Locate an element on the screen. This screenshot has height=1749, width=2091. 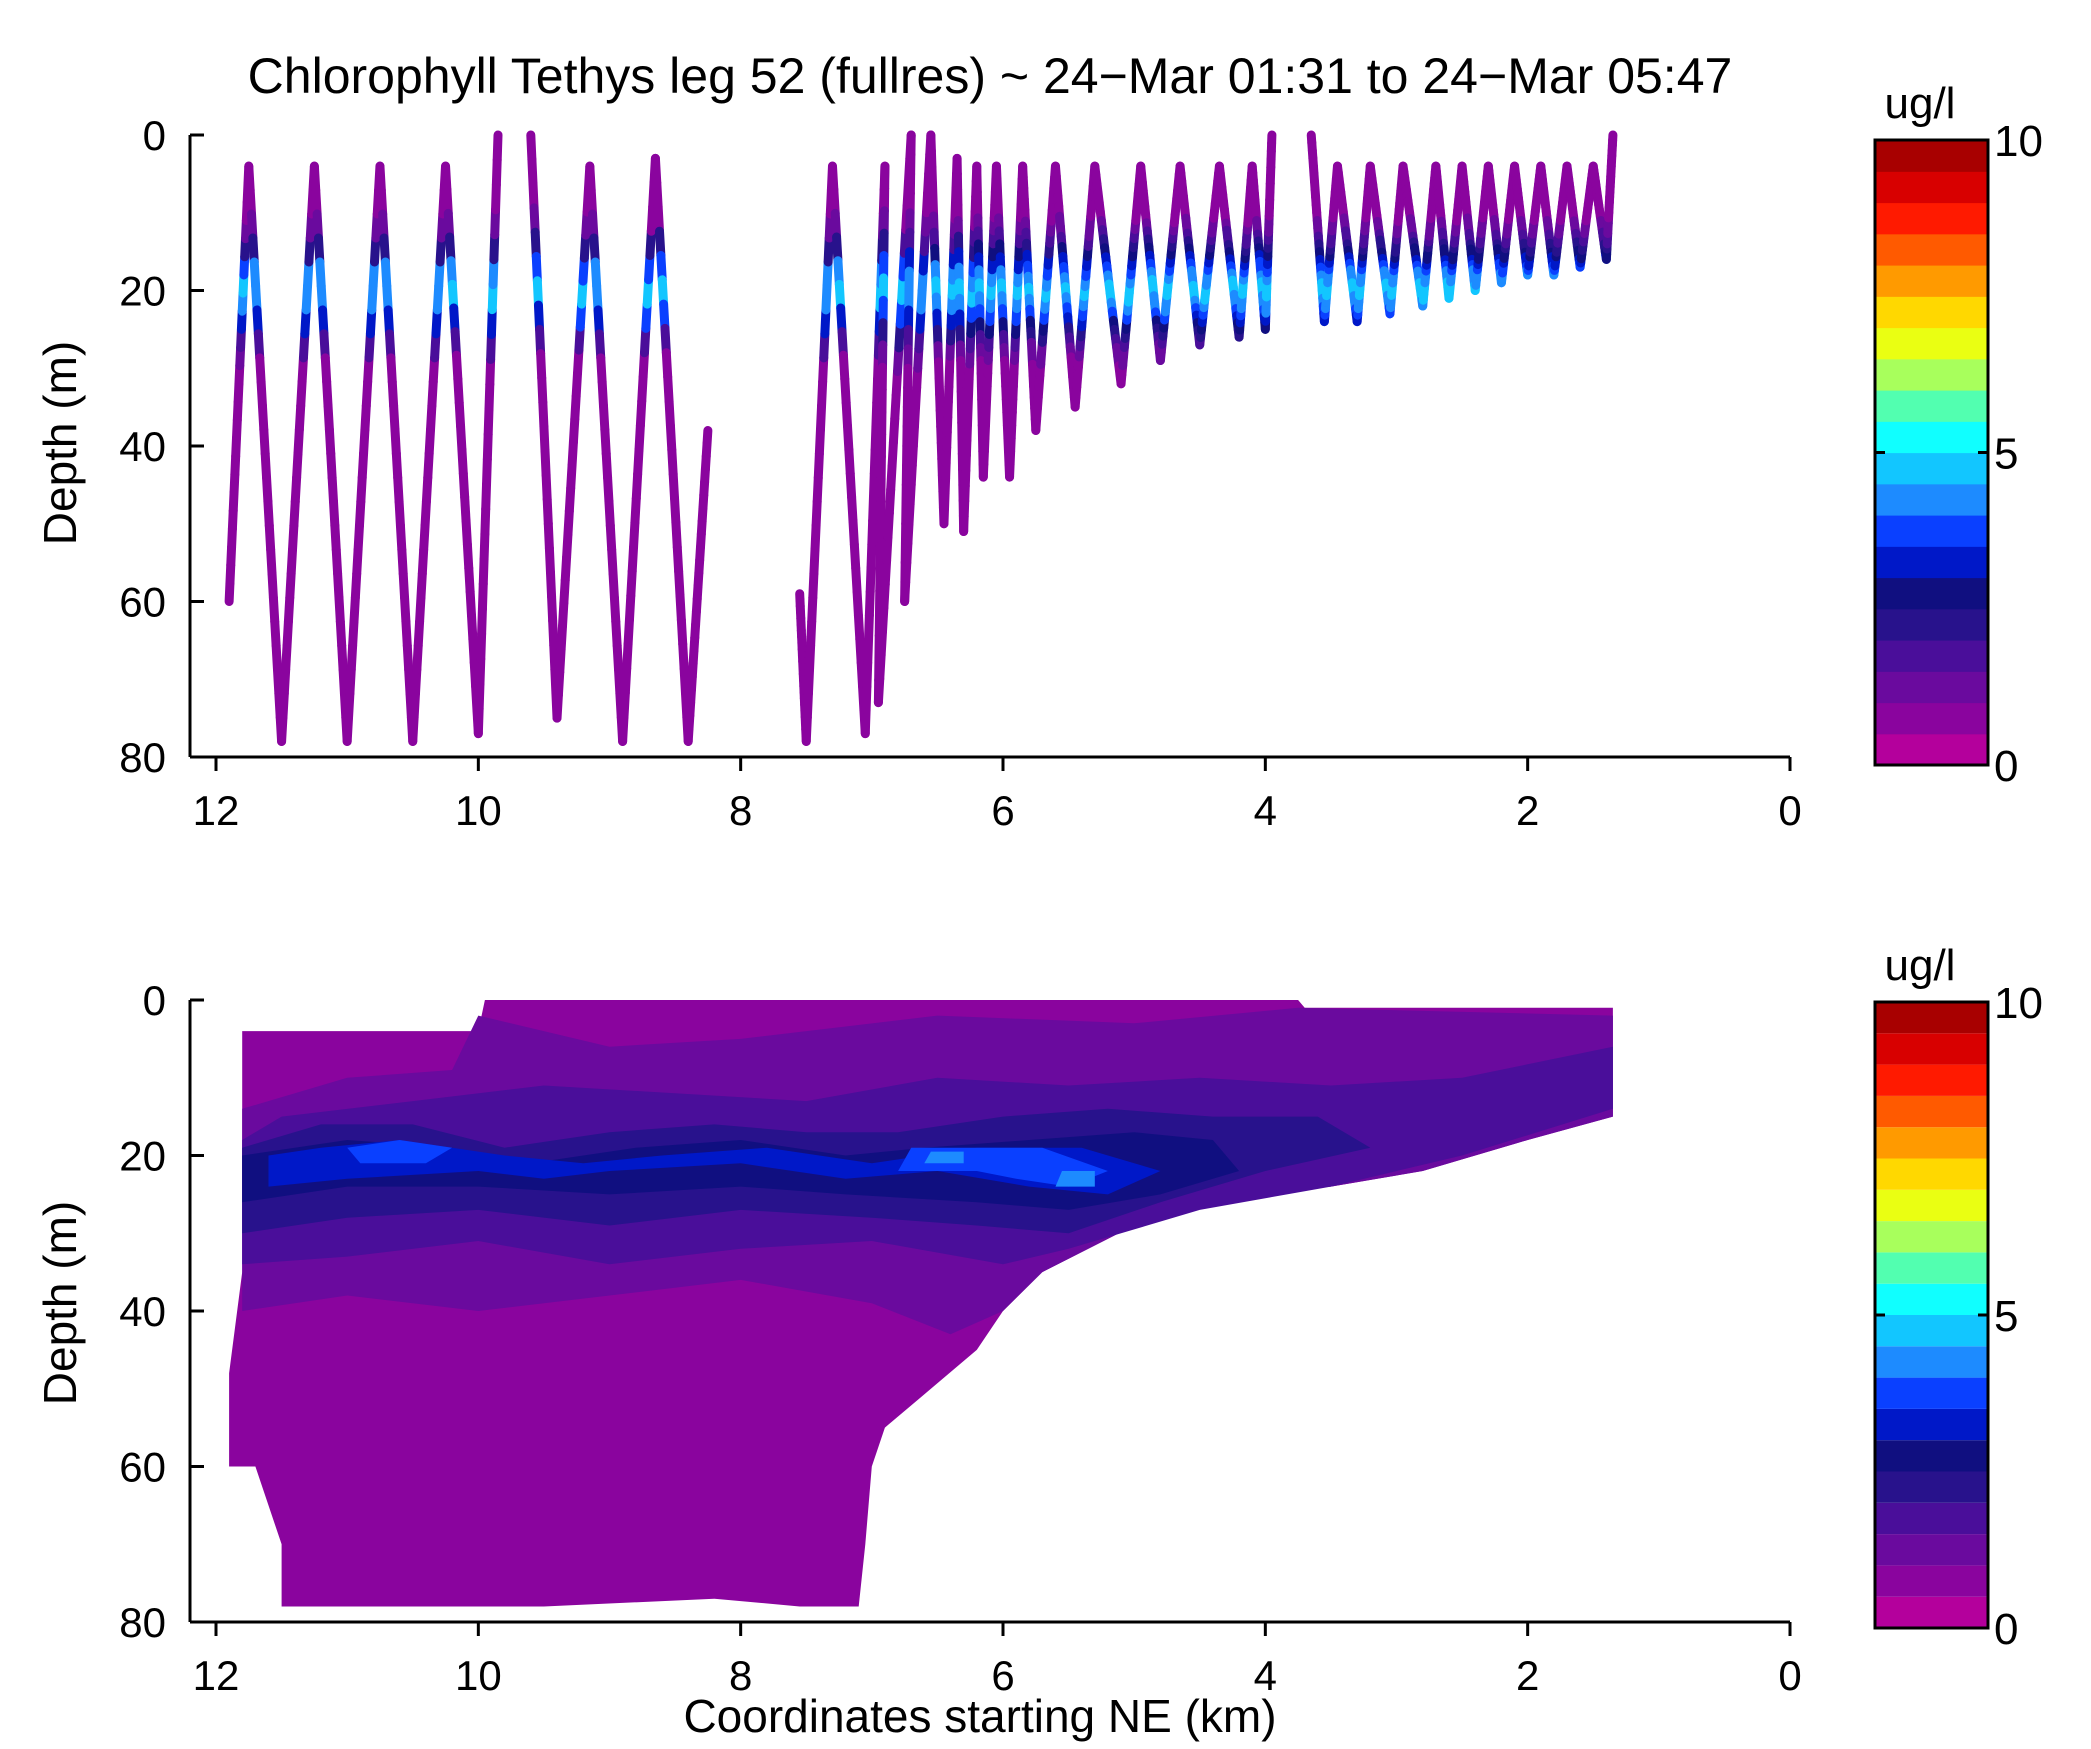
contour-x-tick-label: 6 is located at coordinates (1002, 1675).